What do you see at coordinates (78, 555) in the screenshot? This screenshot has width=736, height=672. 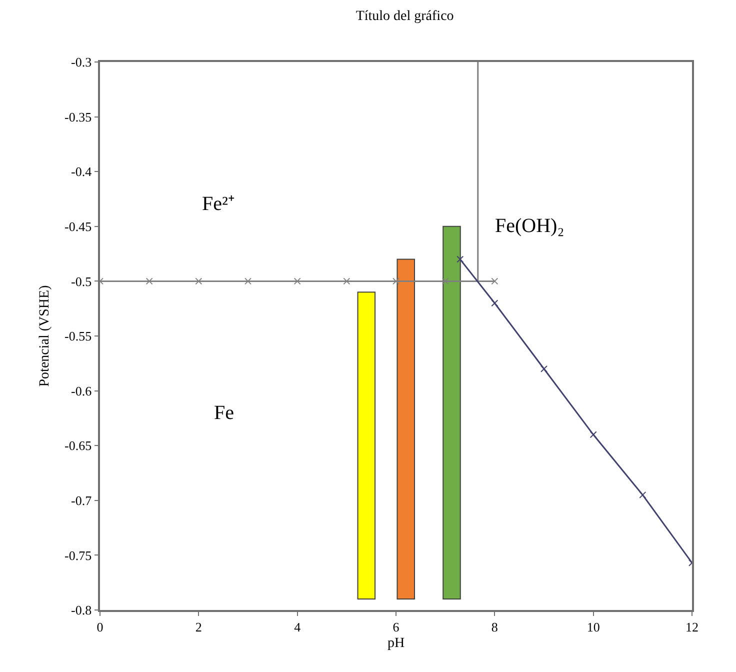 I see `y-tick-label: -0.75` at bounding box center [78, 555].